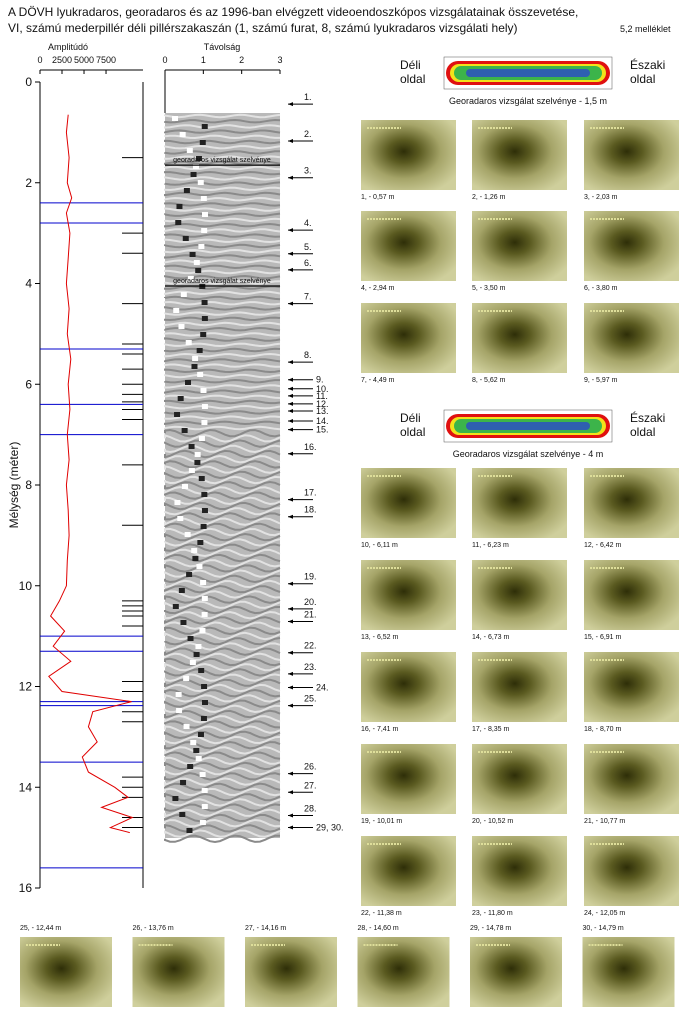 The height and width of the screenshot is (1015, 691). What do you see at coordinates (310, 602) in the screenshot?
I see `arrow-label: 20.` at bounding box center [310, 602].